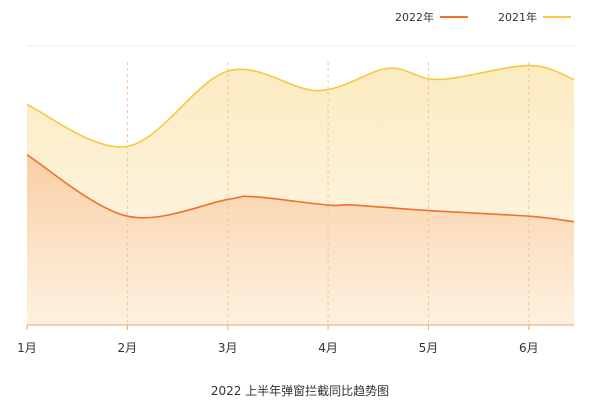  I want to click on x-tick-label-2: 2月, so click(128, 348).